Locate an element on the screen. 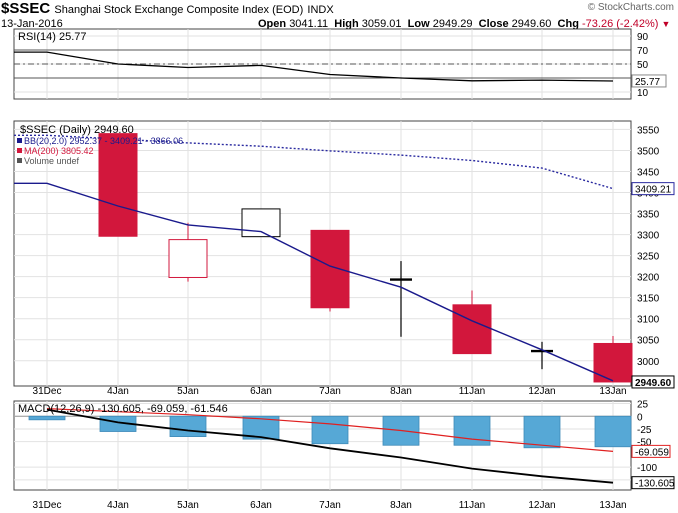 The height and width of the screenshot is (513, 678). price-tick-label: 3550 is located at coordinates (648, 130).